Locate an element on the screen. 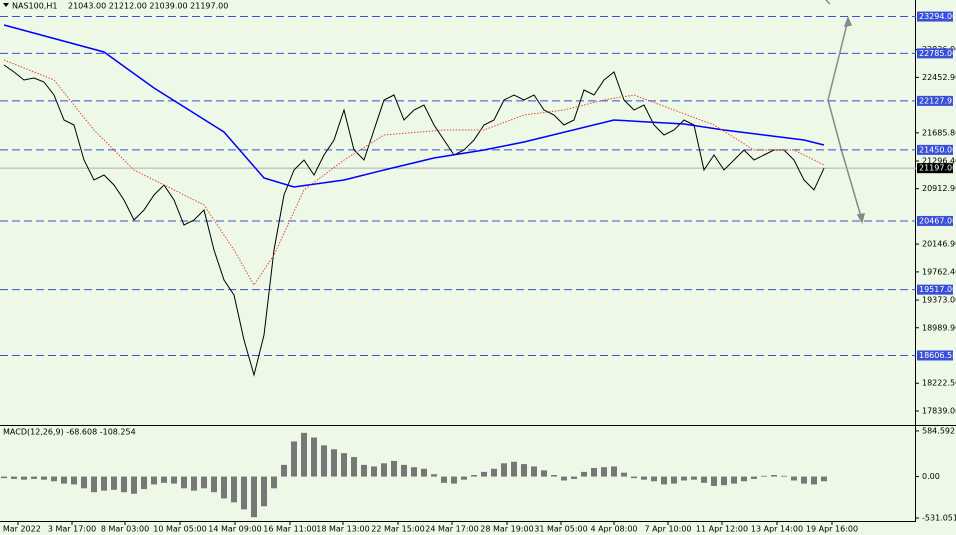 This screenshot has width=956, height=535. y-tick-label: 18989.90 is located at coordinates (939, 327).